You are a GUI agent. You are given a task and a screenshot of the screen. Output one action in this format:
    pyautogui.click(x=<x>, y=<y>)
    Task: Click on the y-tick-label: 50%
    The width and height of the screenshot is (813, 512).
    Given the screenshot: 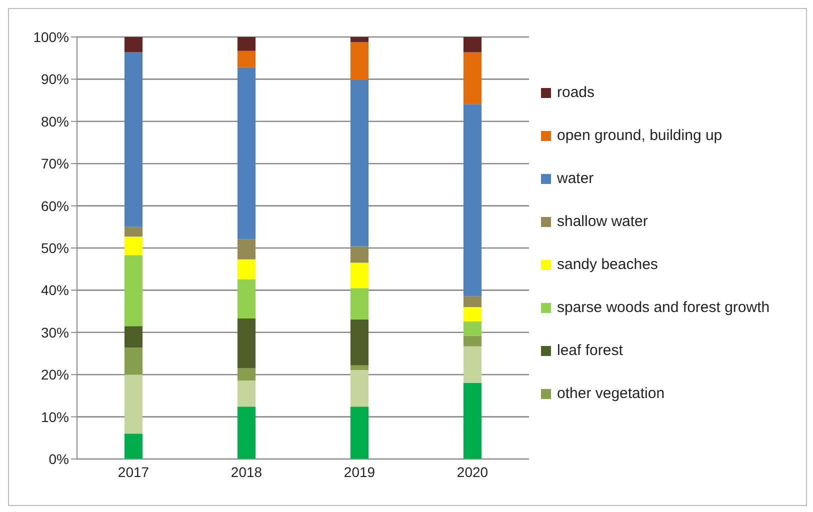 What is the action you would take?
    pyautogui.click(x=54, y=248)
    